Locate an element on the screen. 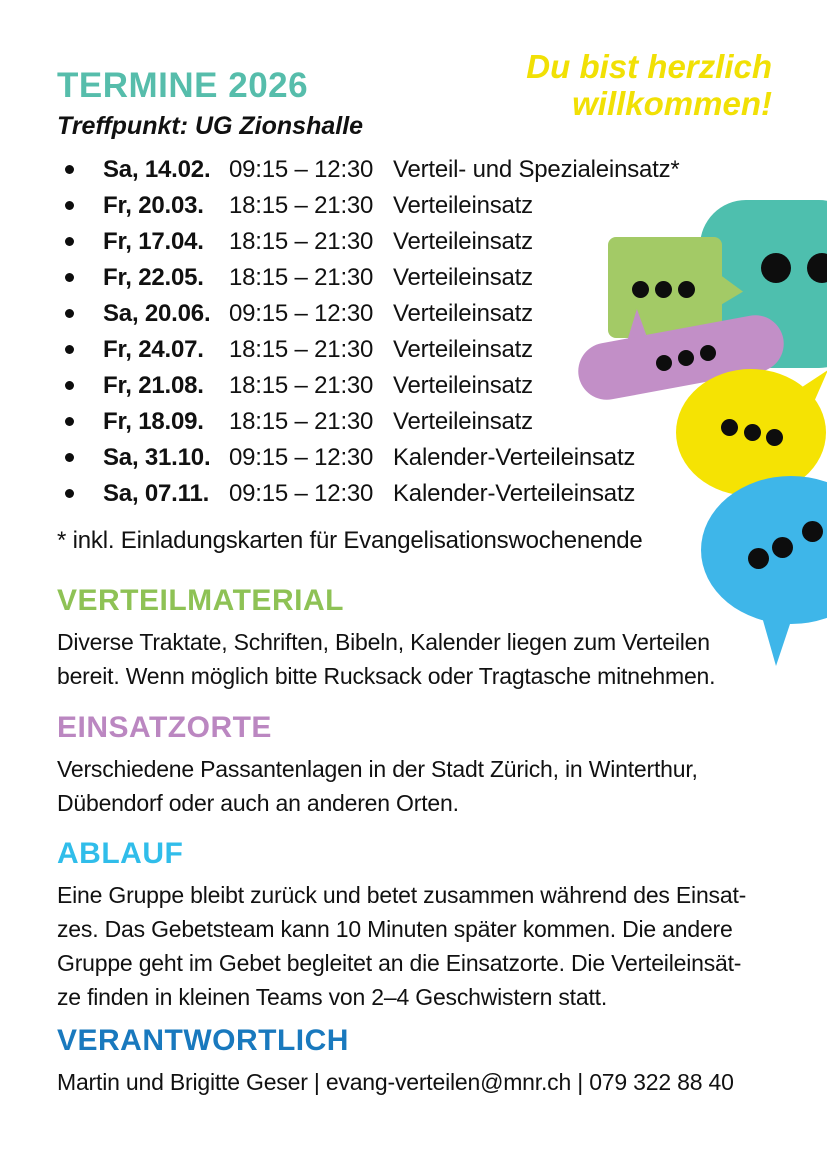  schedule-row: Sa, 20.06. 09:15 – 12:30 Verteileinsatz is located at coordinates (407, 314).